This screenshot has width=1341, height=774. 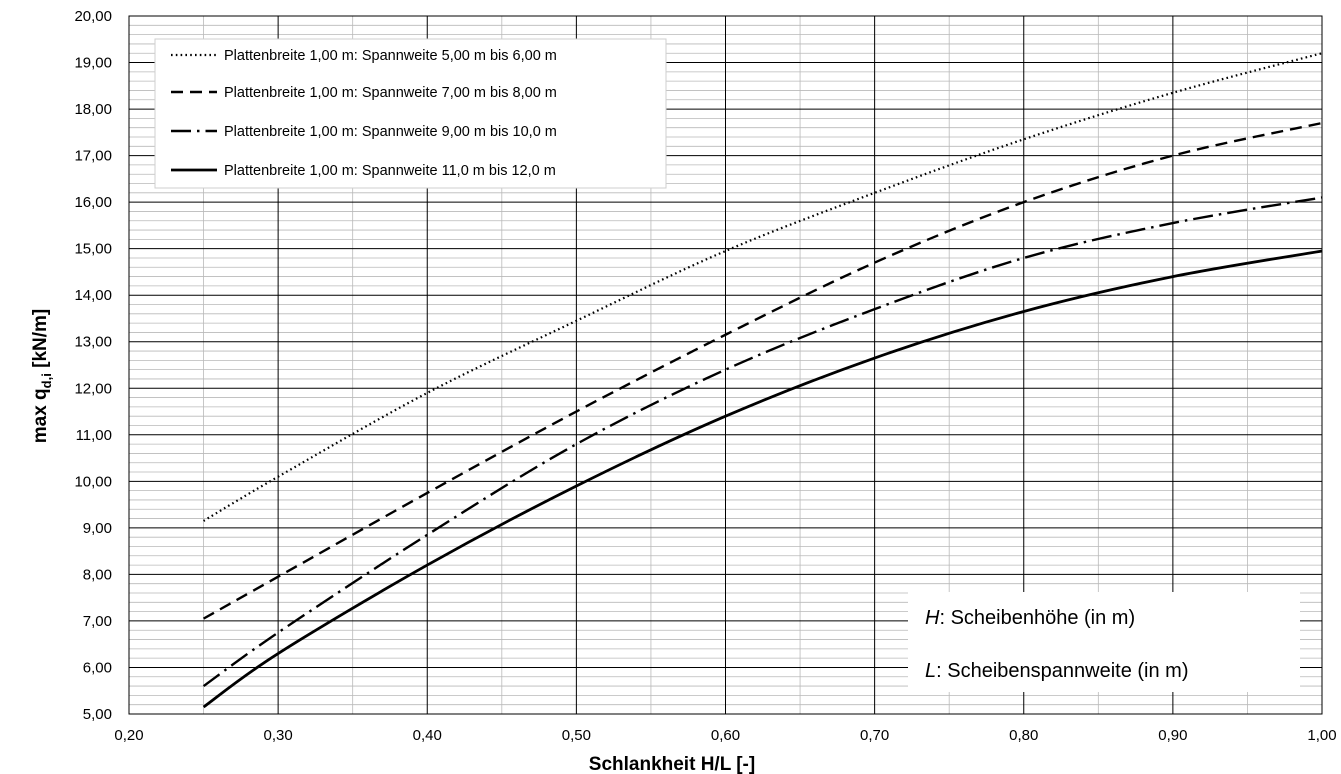 I want to click on y-tick-label: 14,00, so click(x=93, y=295).